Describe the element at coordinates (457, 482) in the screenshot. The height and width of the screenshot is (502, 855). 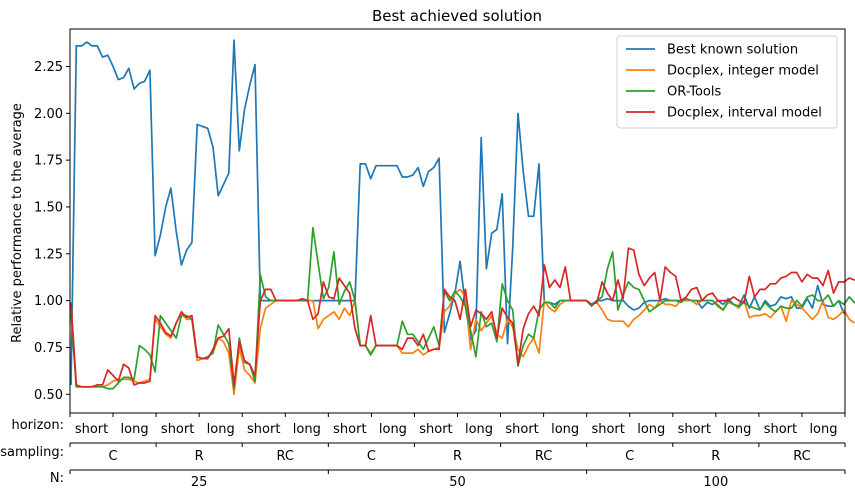
I see `x-tick-label-n: 50` at that location.